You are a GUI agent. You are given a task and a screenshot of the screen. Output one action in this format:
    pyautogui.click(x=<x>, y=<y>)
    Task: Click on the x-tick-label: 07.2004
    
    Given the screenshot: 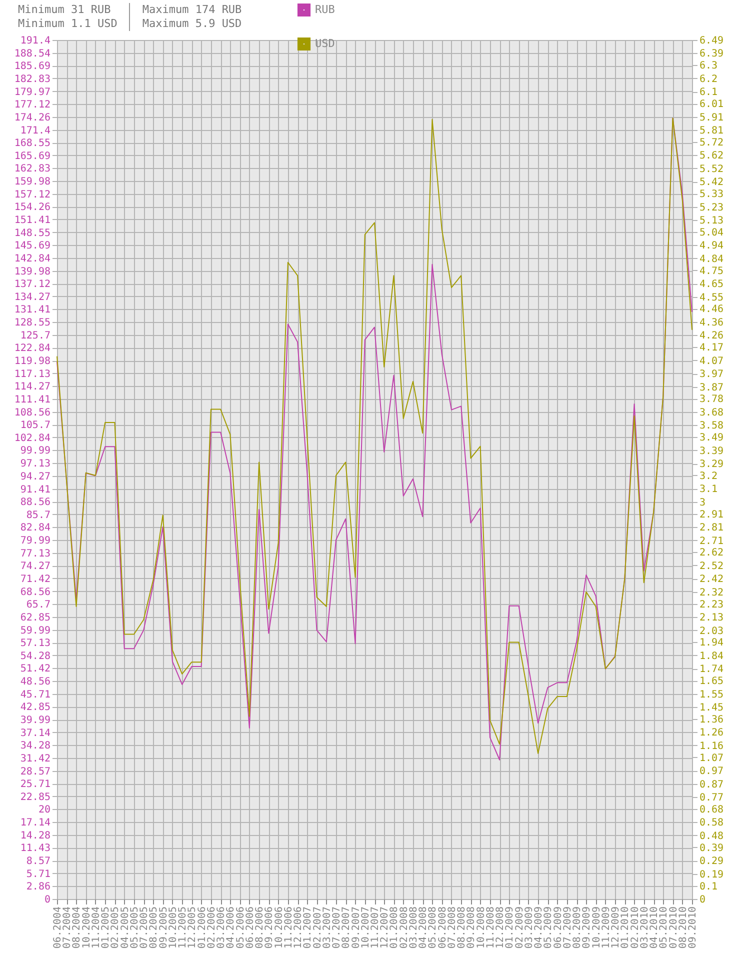 What is the action you would take?
    pyautogui.click(x=68, y=927)
    